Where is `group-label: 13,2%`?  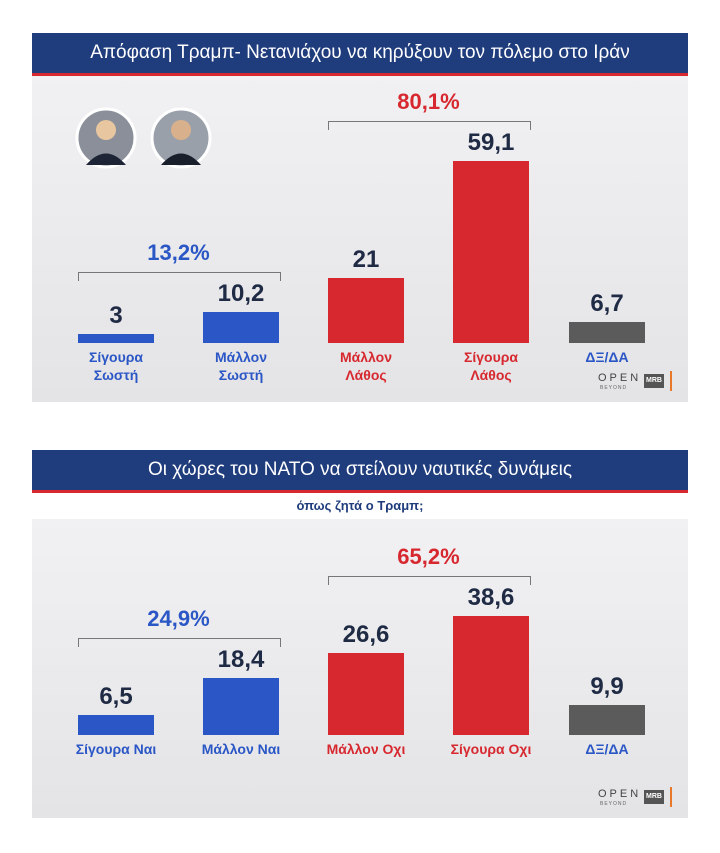
group-label: 13,2% is located at coordinates (178, 252).